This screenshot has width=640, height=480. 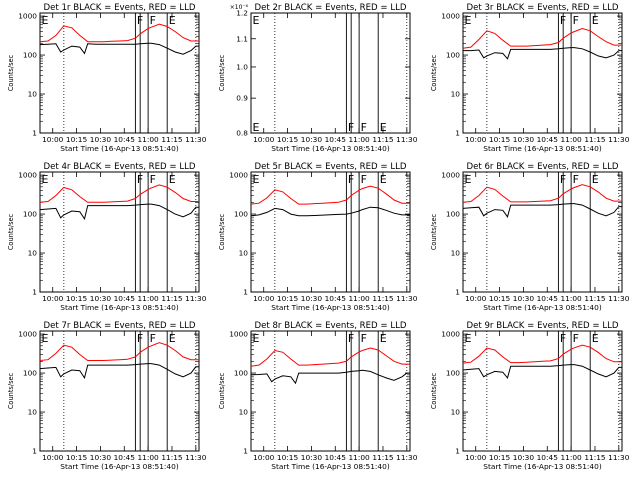 I want to click on panel-title: Det 2r BLACK = Events, RED = LLD, so click(x=330, y=8).